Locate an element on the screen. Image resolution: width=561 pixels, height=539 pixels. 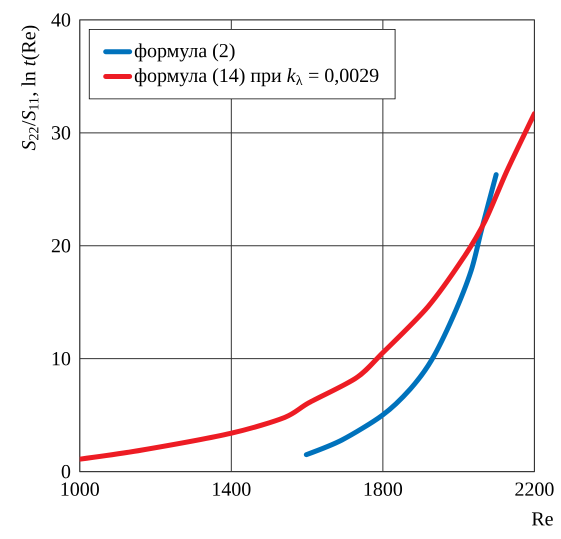
y-tick-label: 40 is located at coordinates (60, 19).